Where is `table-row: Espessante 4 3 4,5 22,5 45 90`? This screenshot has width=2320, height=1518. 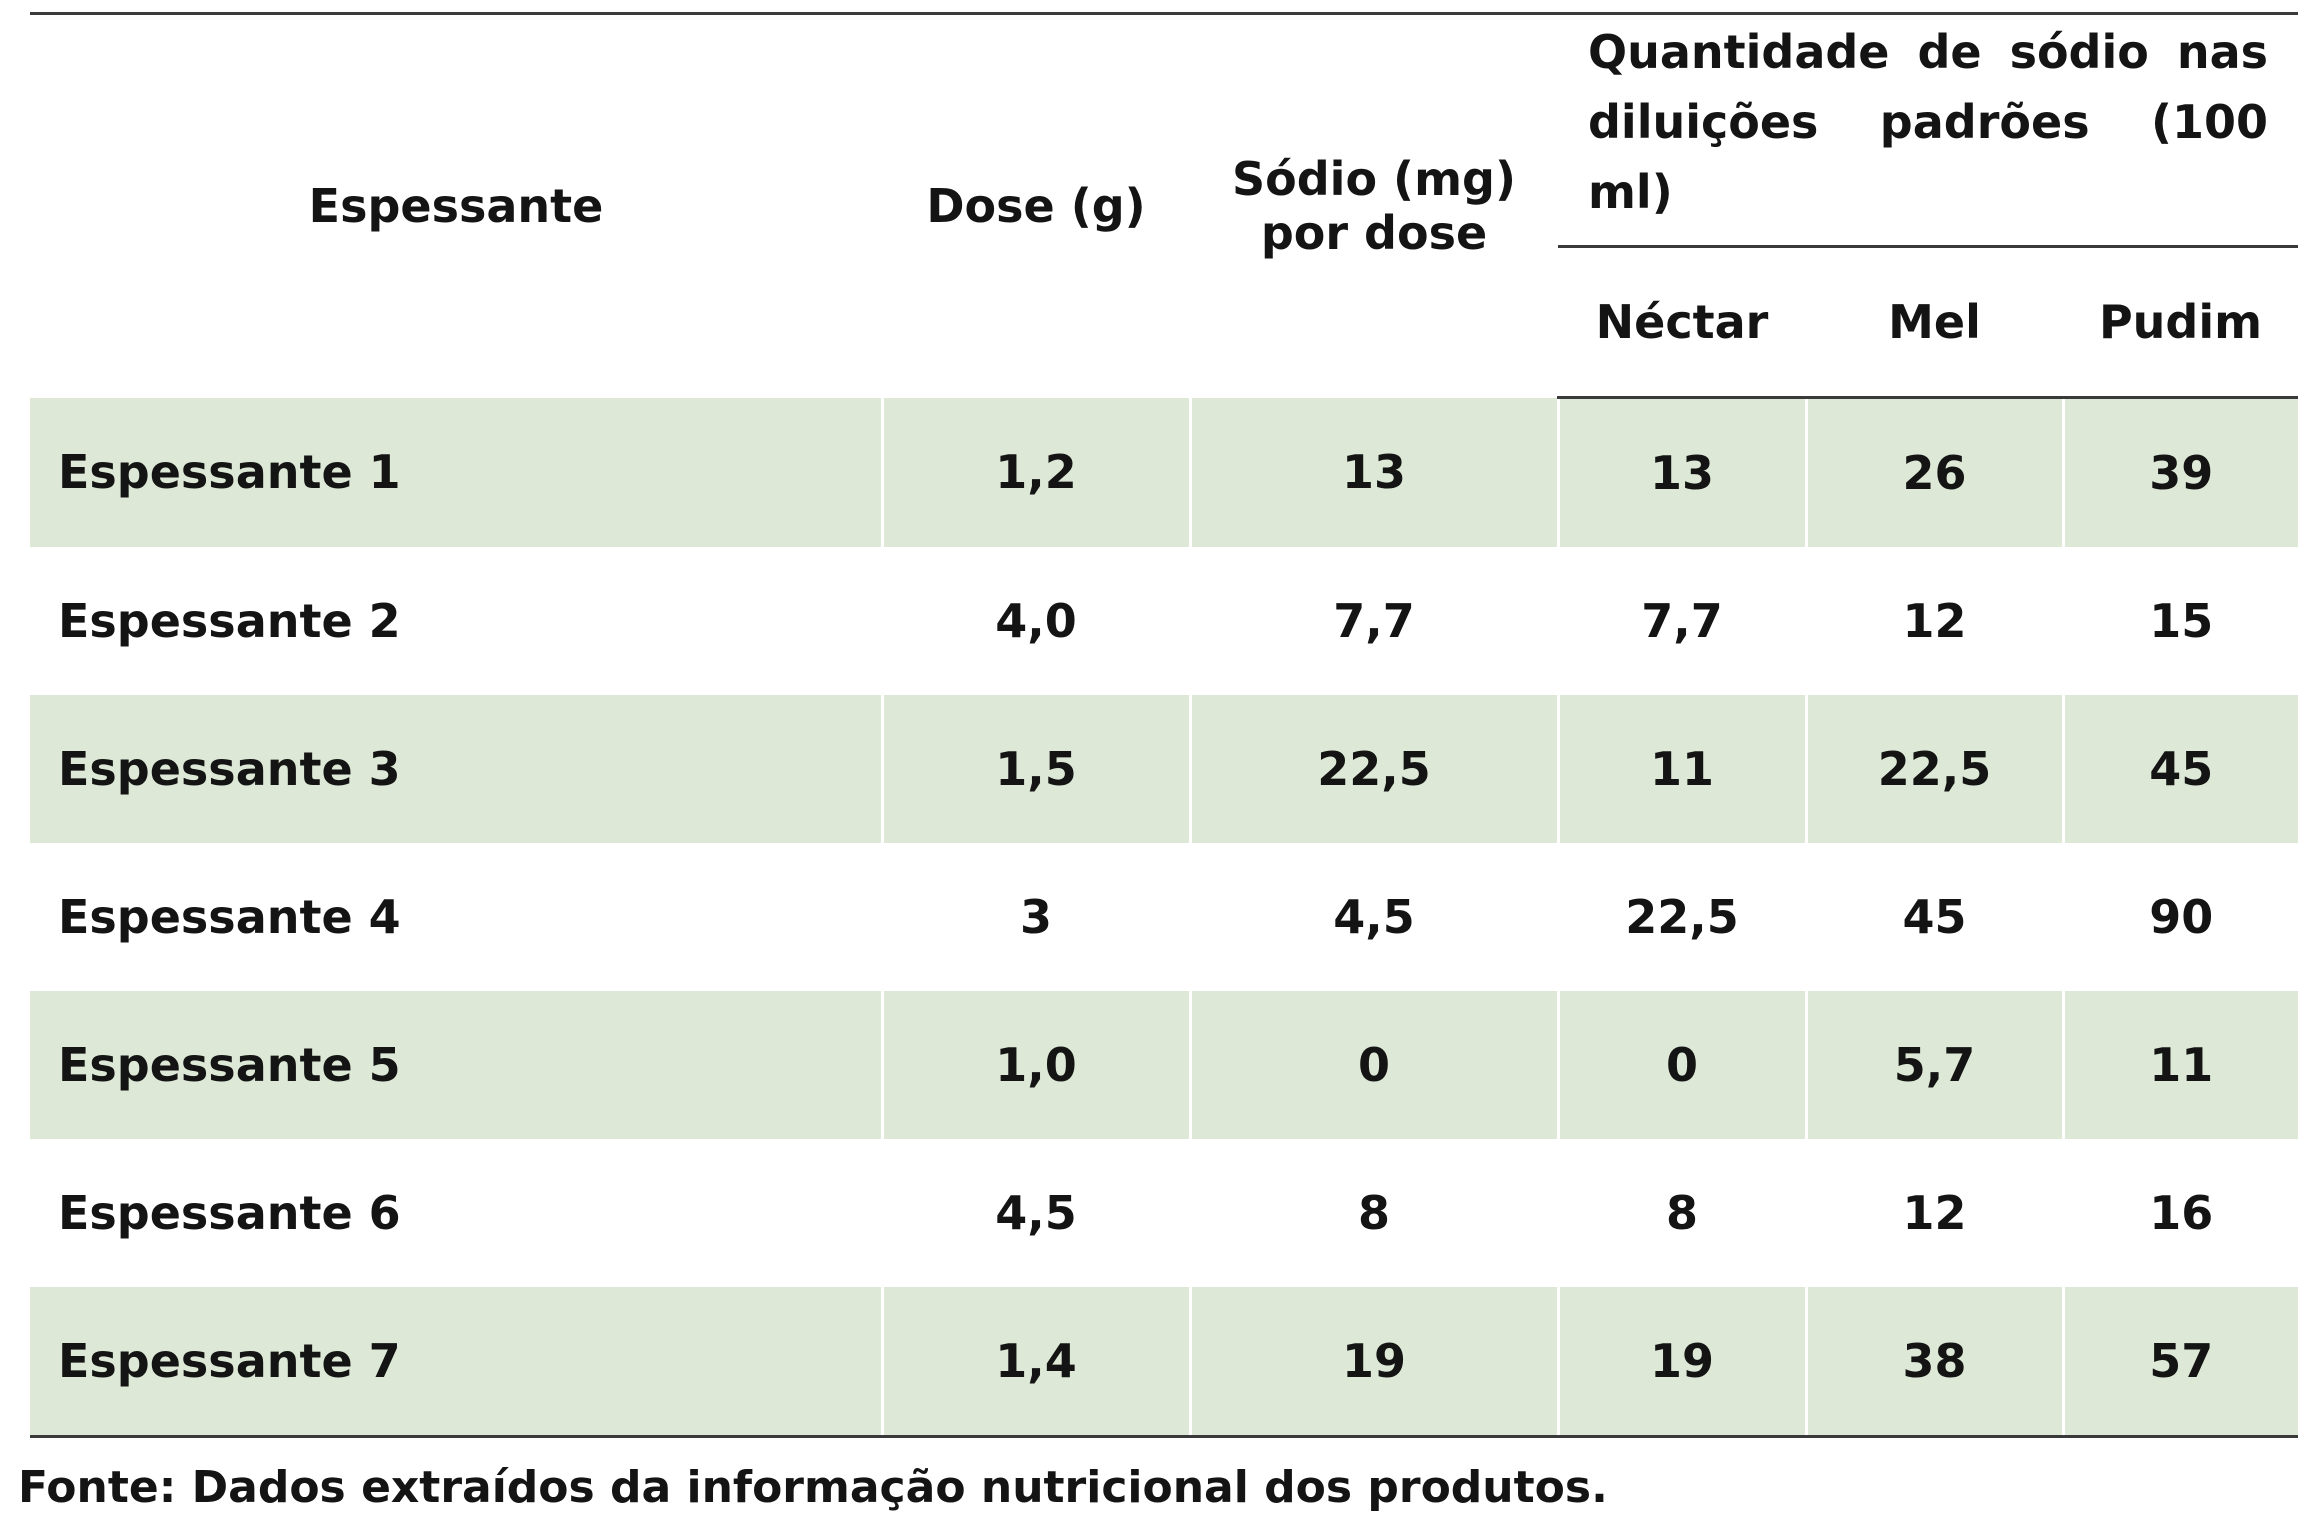 table-row: Espessante 4 3 4,5 22,5 45 90 is located at coordinates (1164, 917).